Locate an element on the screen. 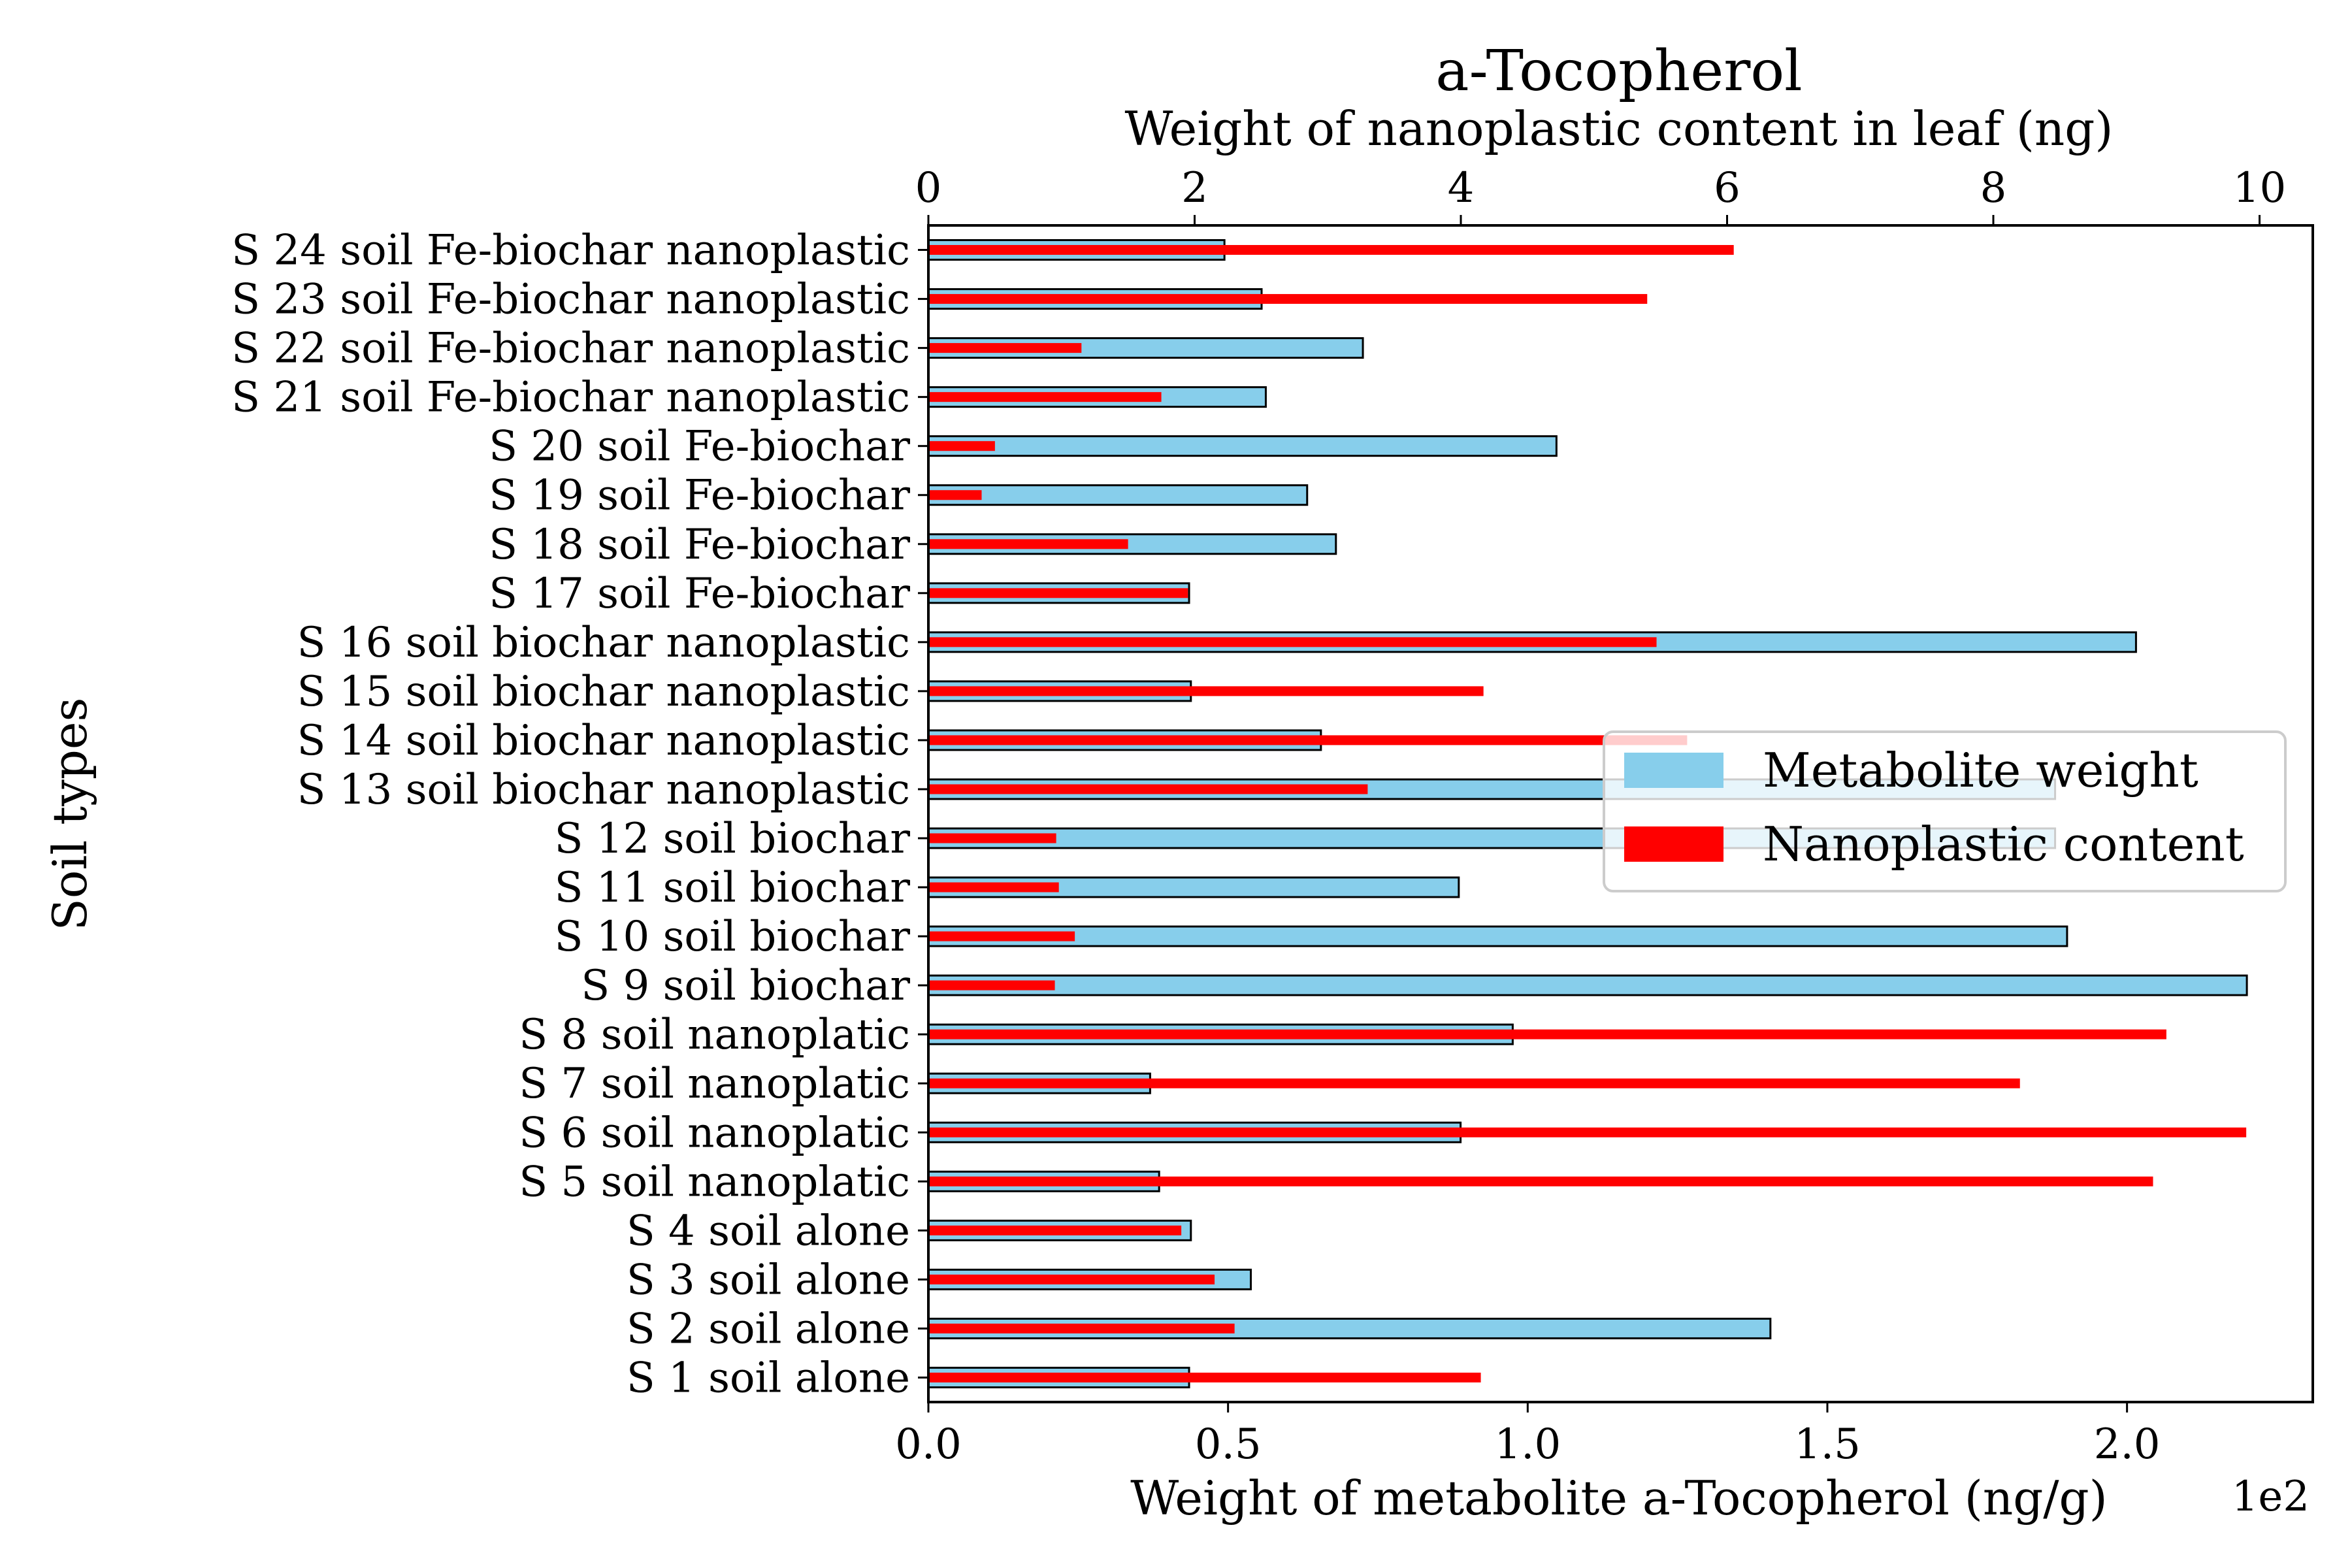  category-label: S 6 soil nanoplatic is located at coordinates (714, 1133).